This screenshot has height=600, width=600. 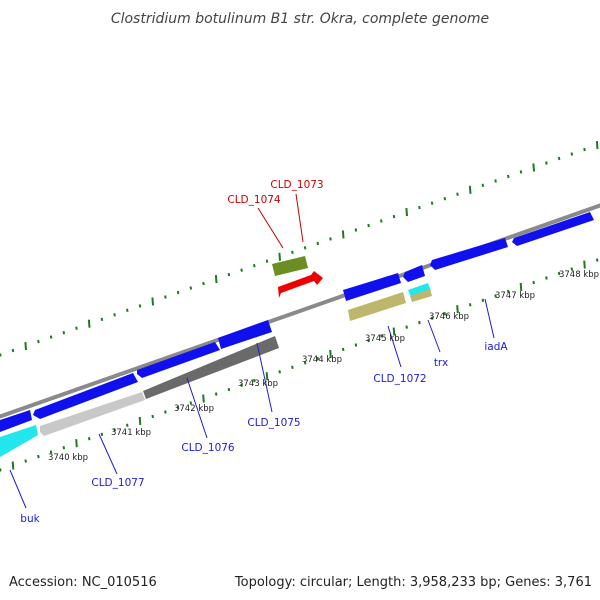 What do you see at coordinates (489, 318) in the screenshot?
I see `leader-iada` at bounding box center [489, 318].